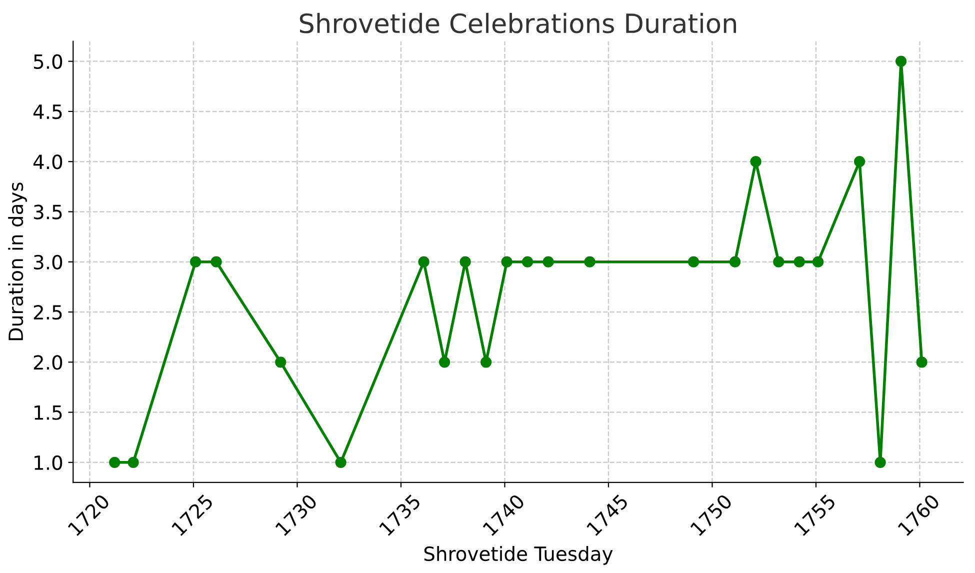 The height and width of the screenshot is (573, 975). Describe the element at coordinates (48, 362) in the screenshot. I see `y-tick-label: 2.0` at that location.